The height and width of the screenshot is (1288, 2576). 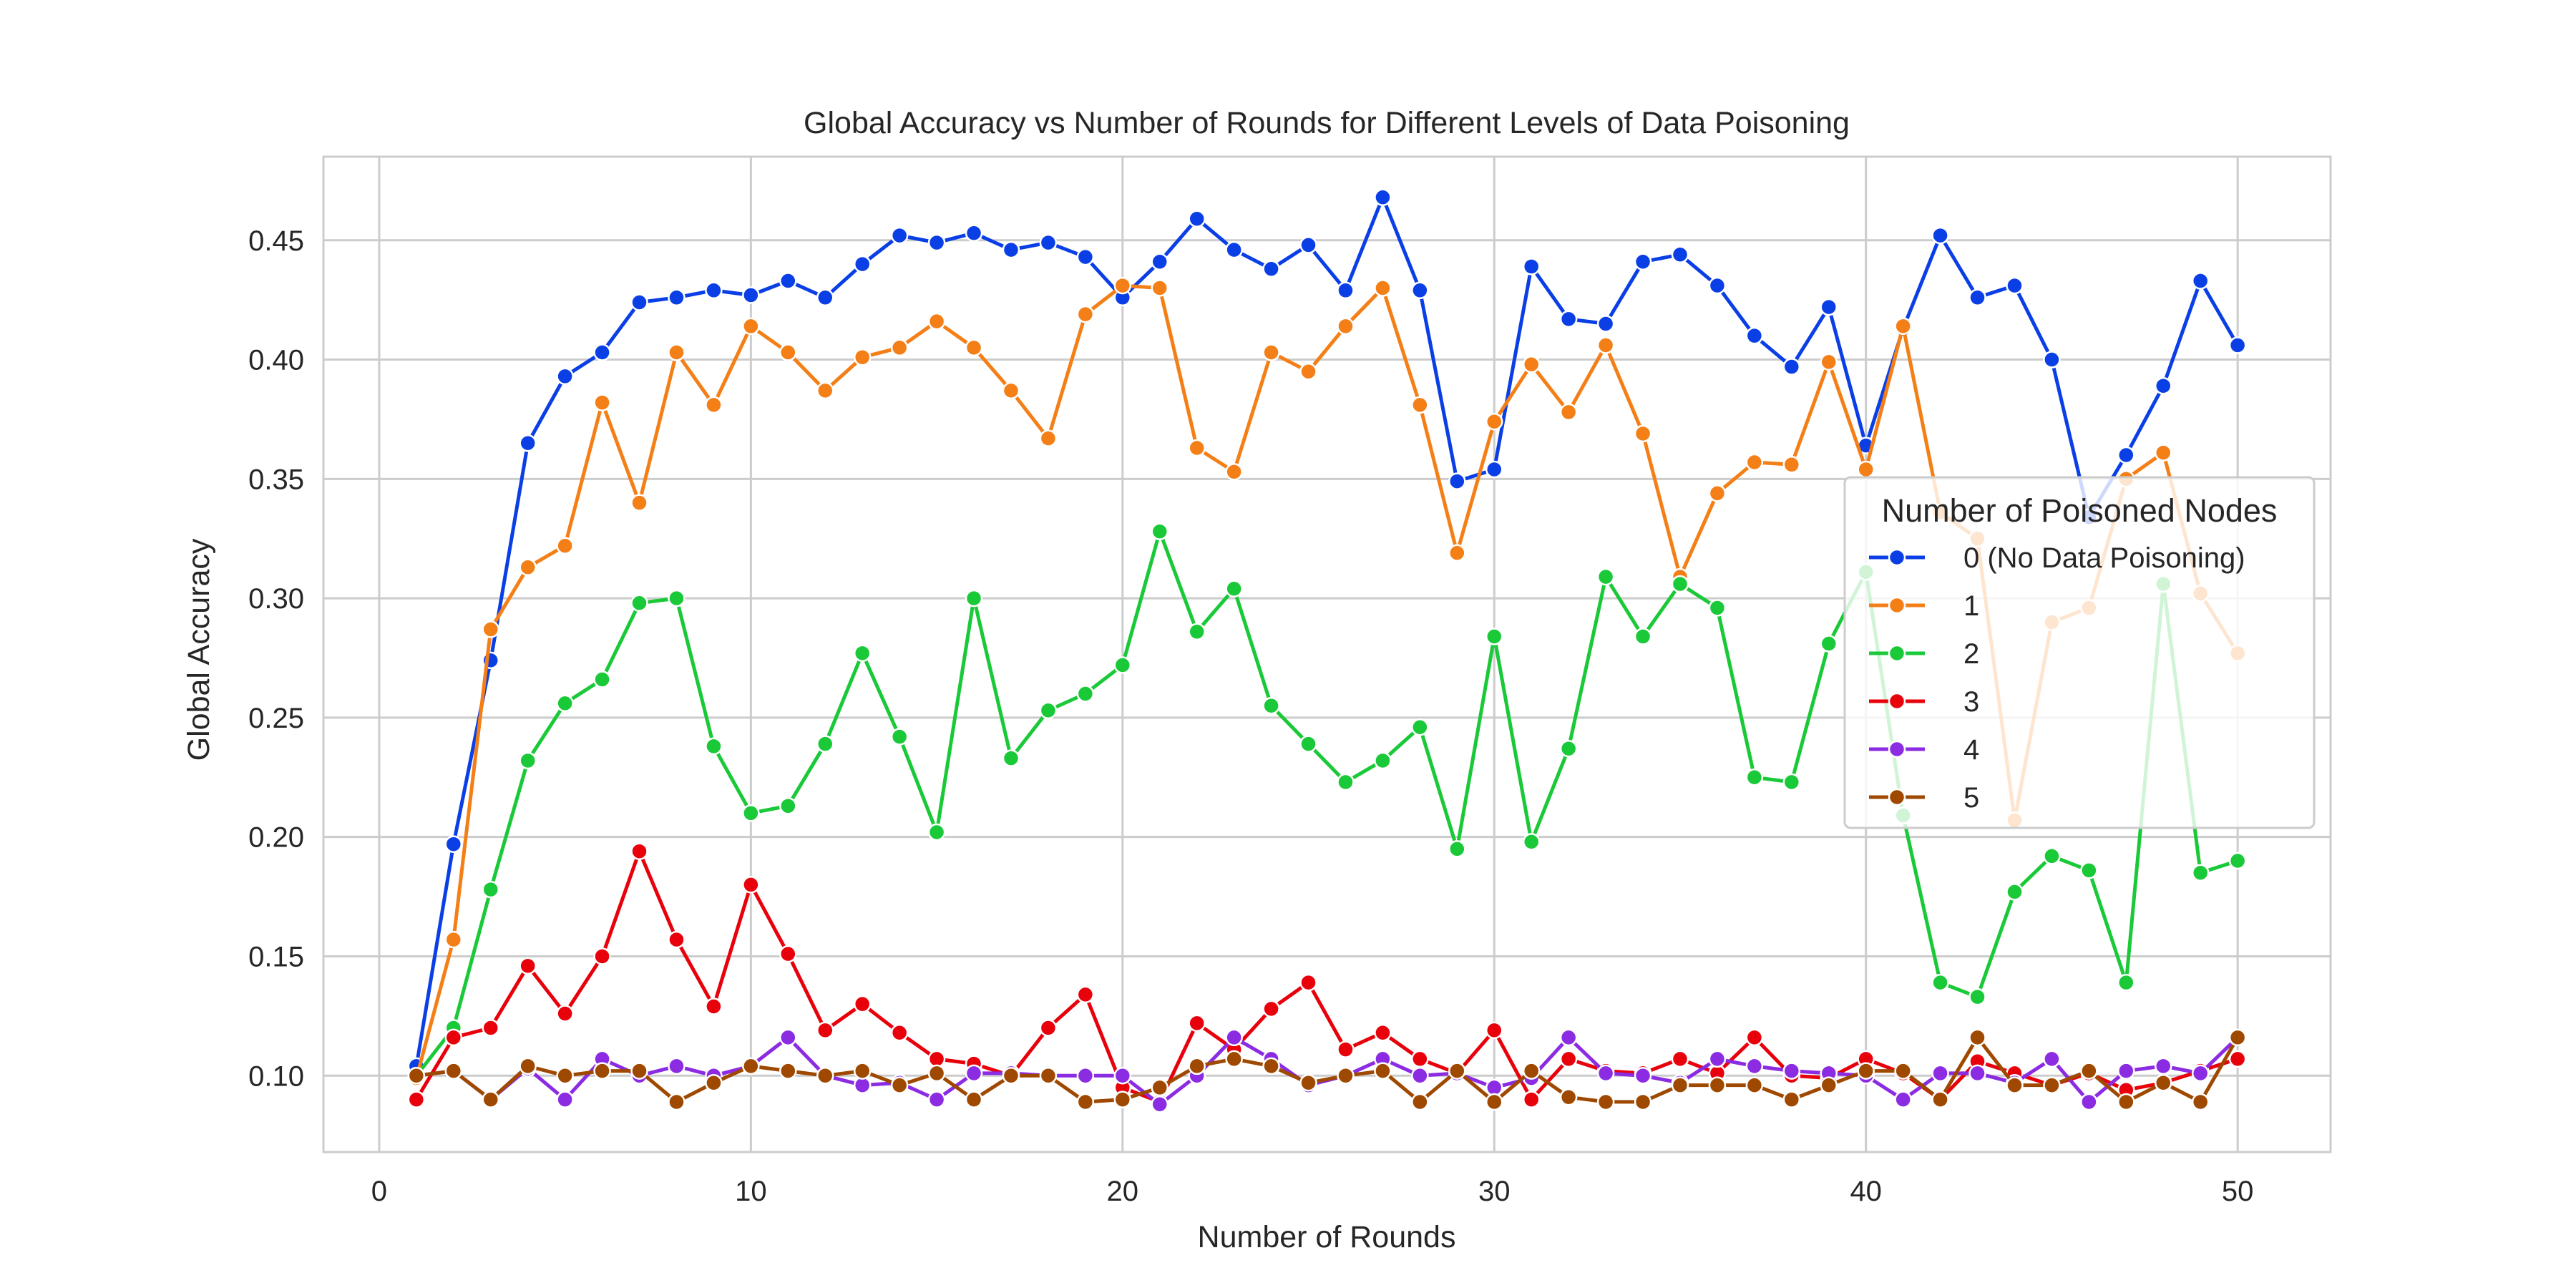 What do you see at coordinates (276, 599) in the screenshot?
I see `y-tick-label: 0.30` at bounding box center [276, 599].